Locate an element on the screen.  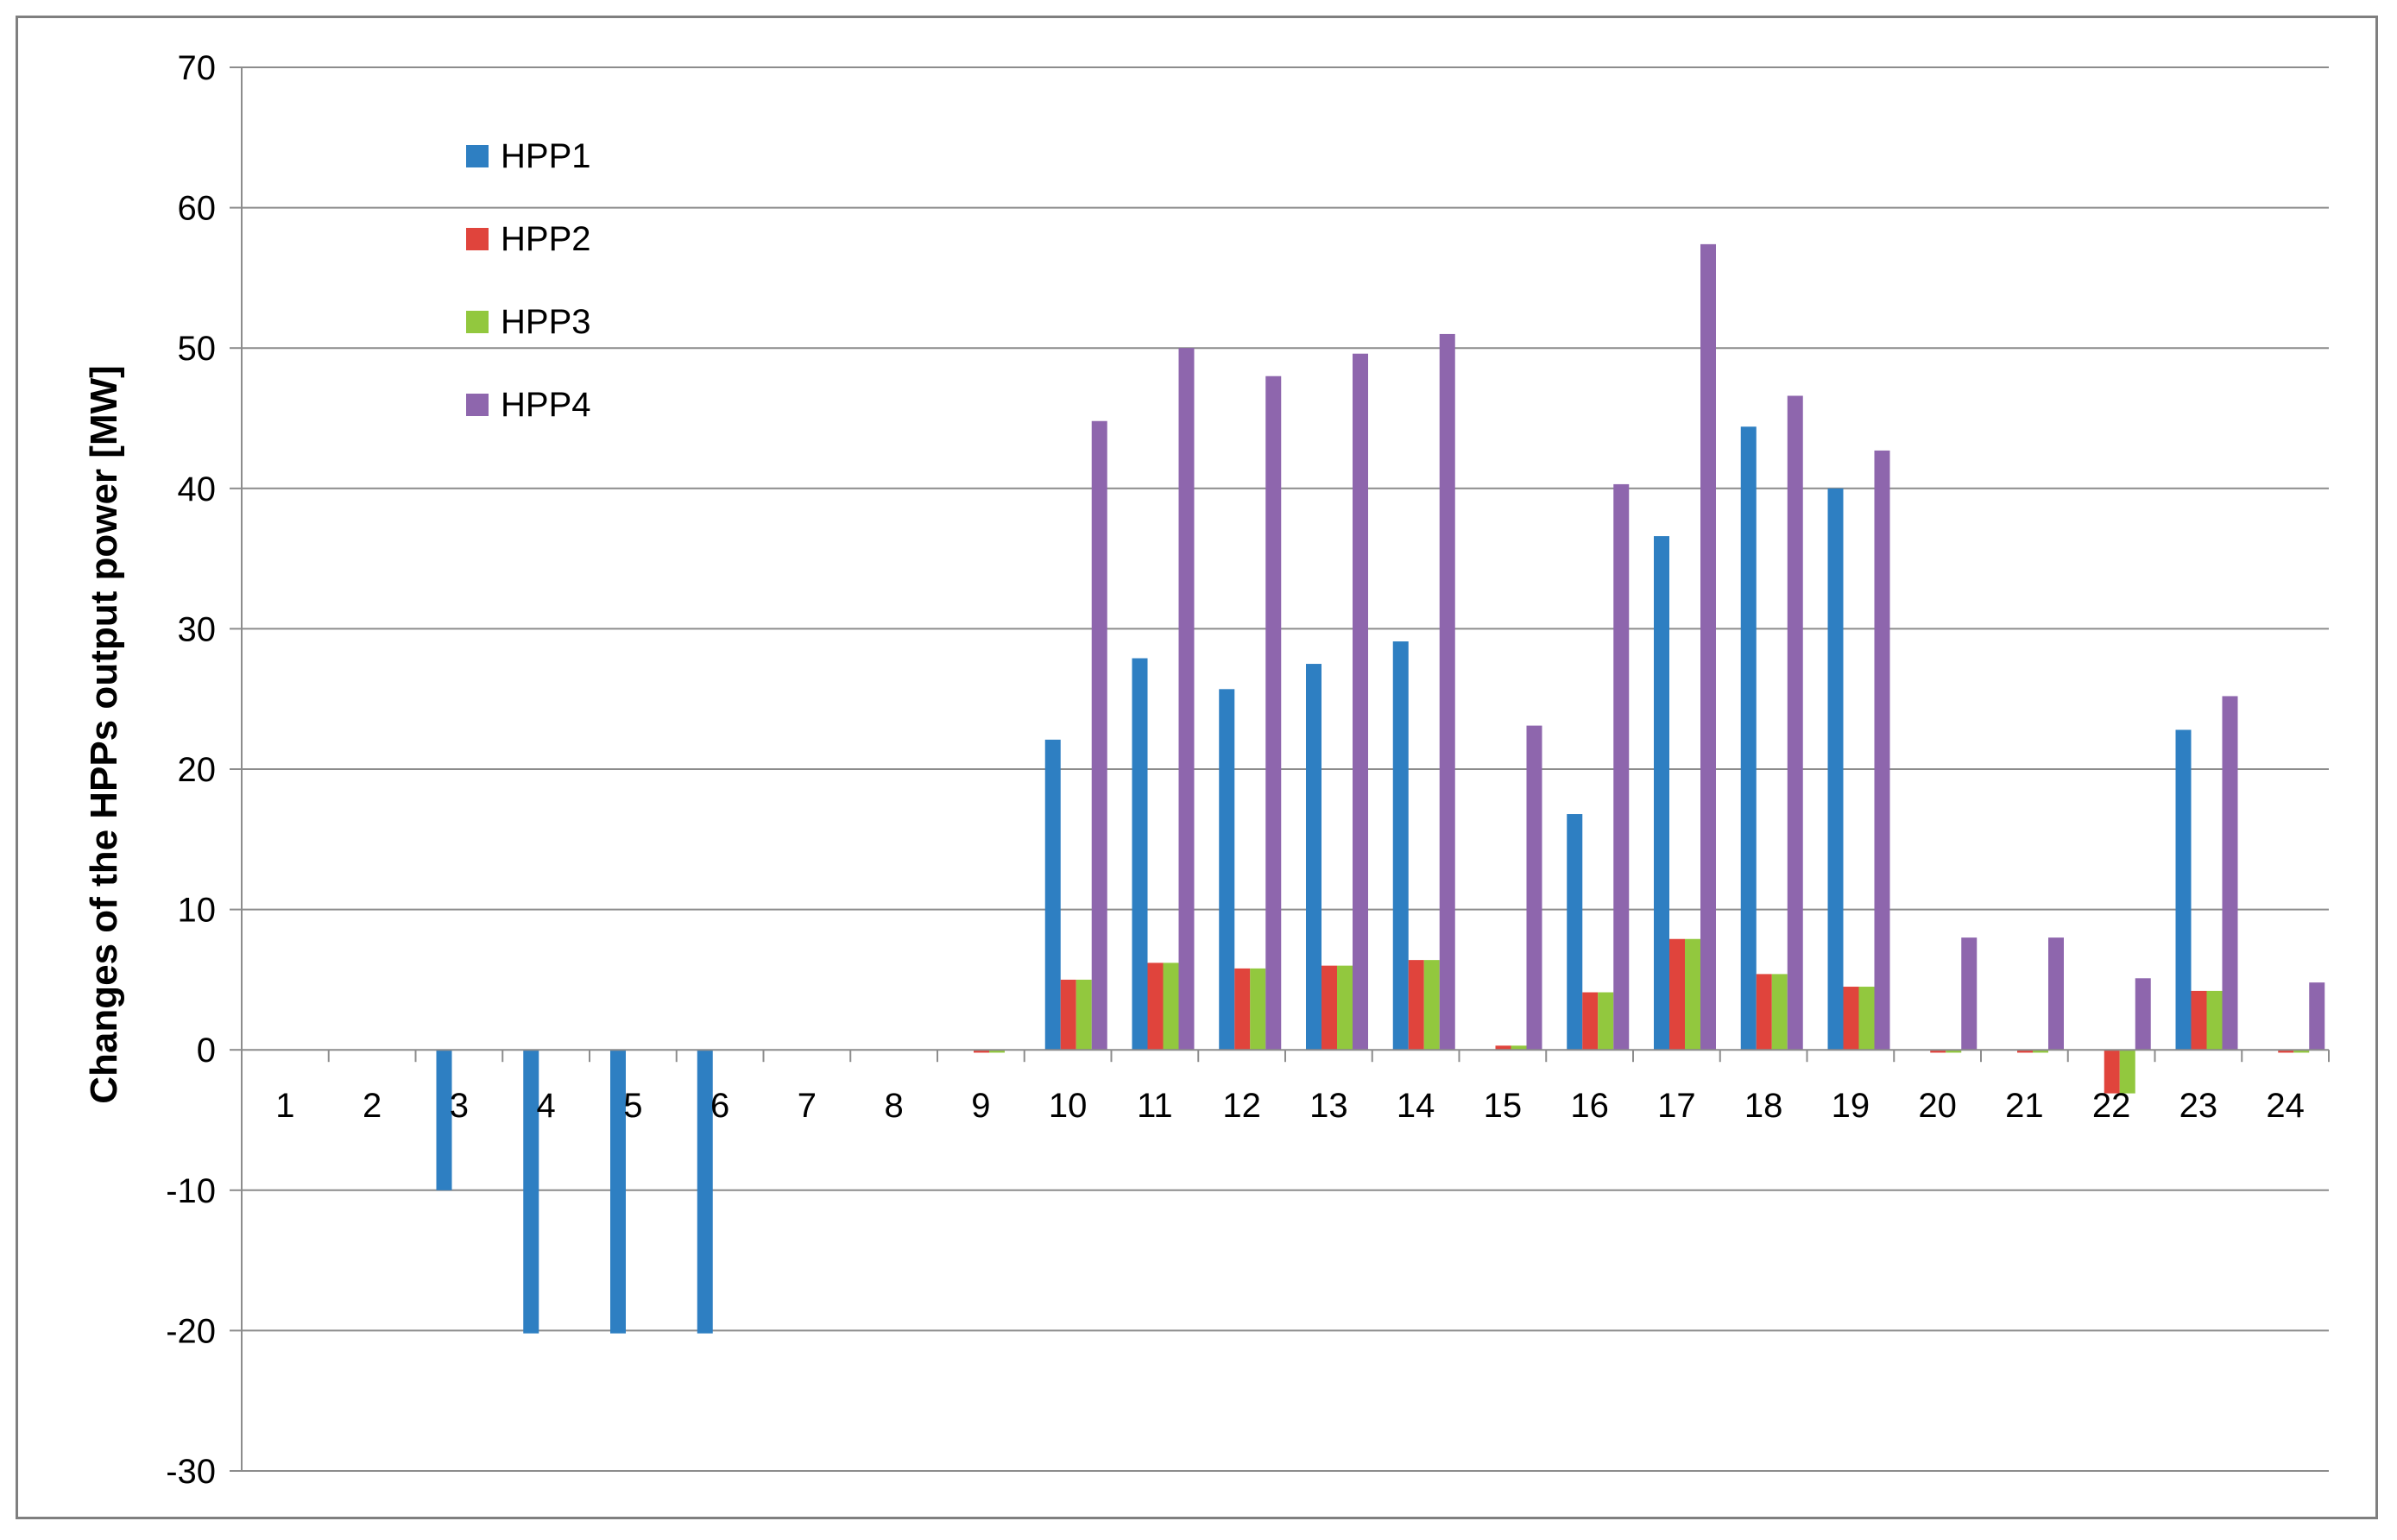
legend-label-hpp1: HPP1 is located at coordinates (546, 156).